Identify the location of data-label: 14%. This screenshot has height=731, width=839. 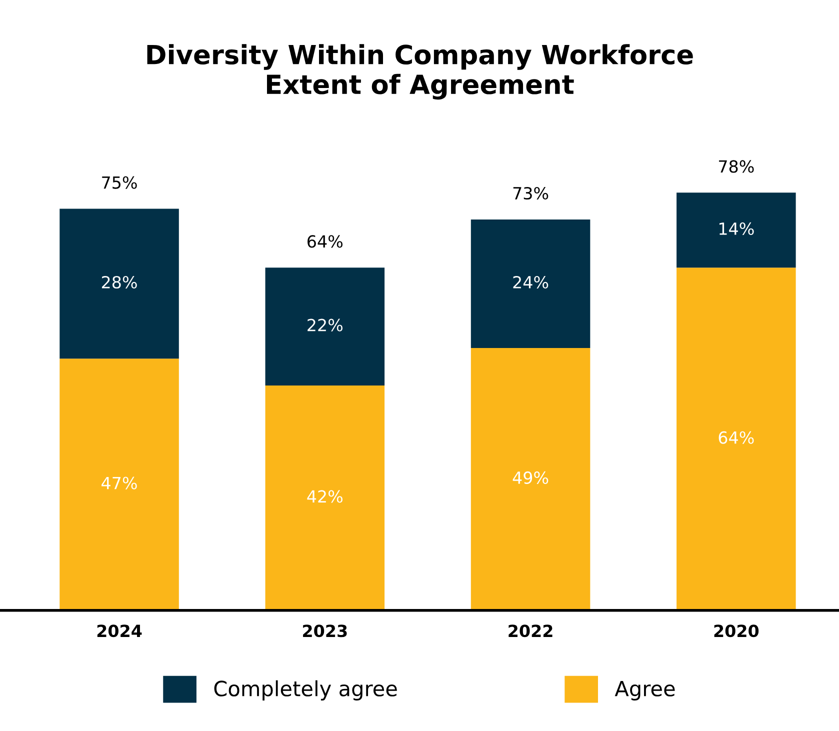
(736, 228).